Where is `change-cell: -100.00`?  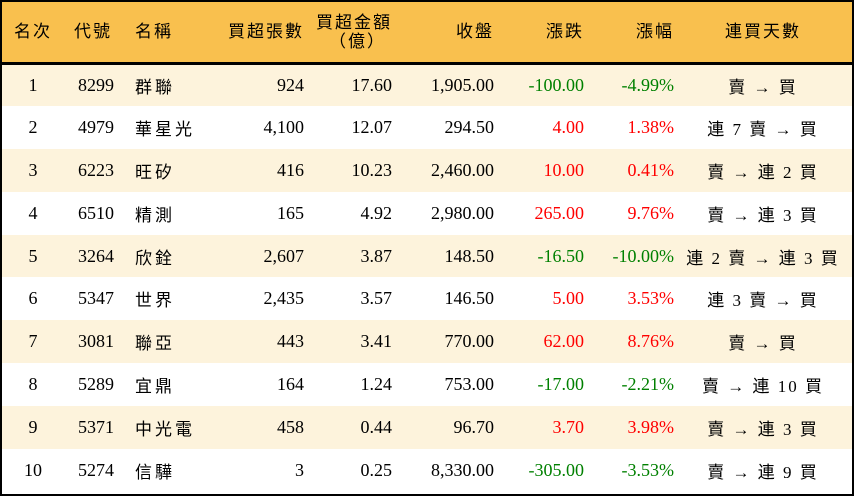
change-cell: -100.00 is located at coordinates (556, 84).